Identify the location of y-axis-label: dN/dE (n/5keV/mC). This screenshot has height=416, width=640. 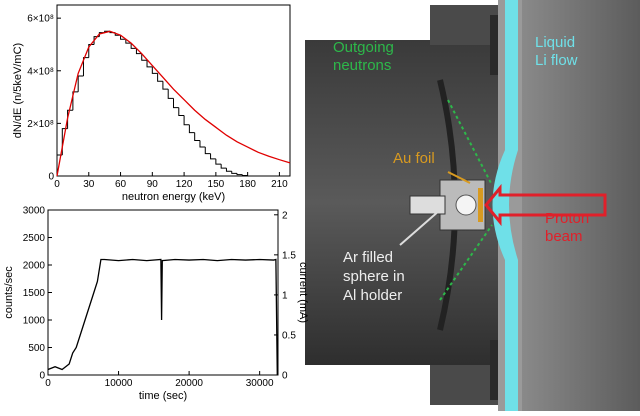
(18, 90).